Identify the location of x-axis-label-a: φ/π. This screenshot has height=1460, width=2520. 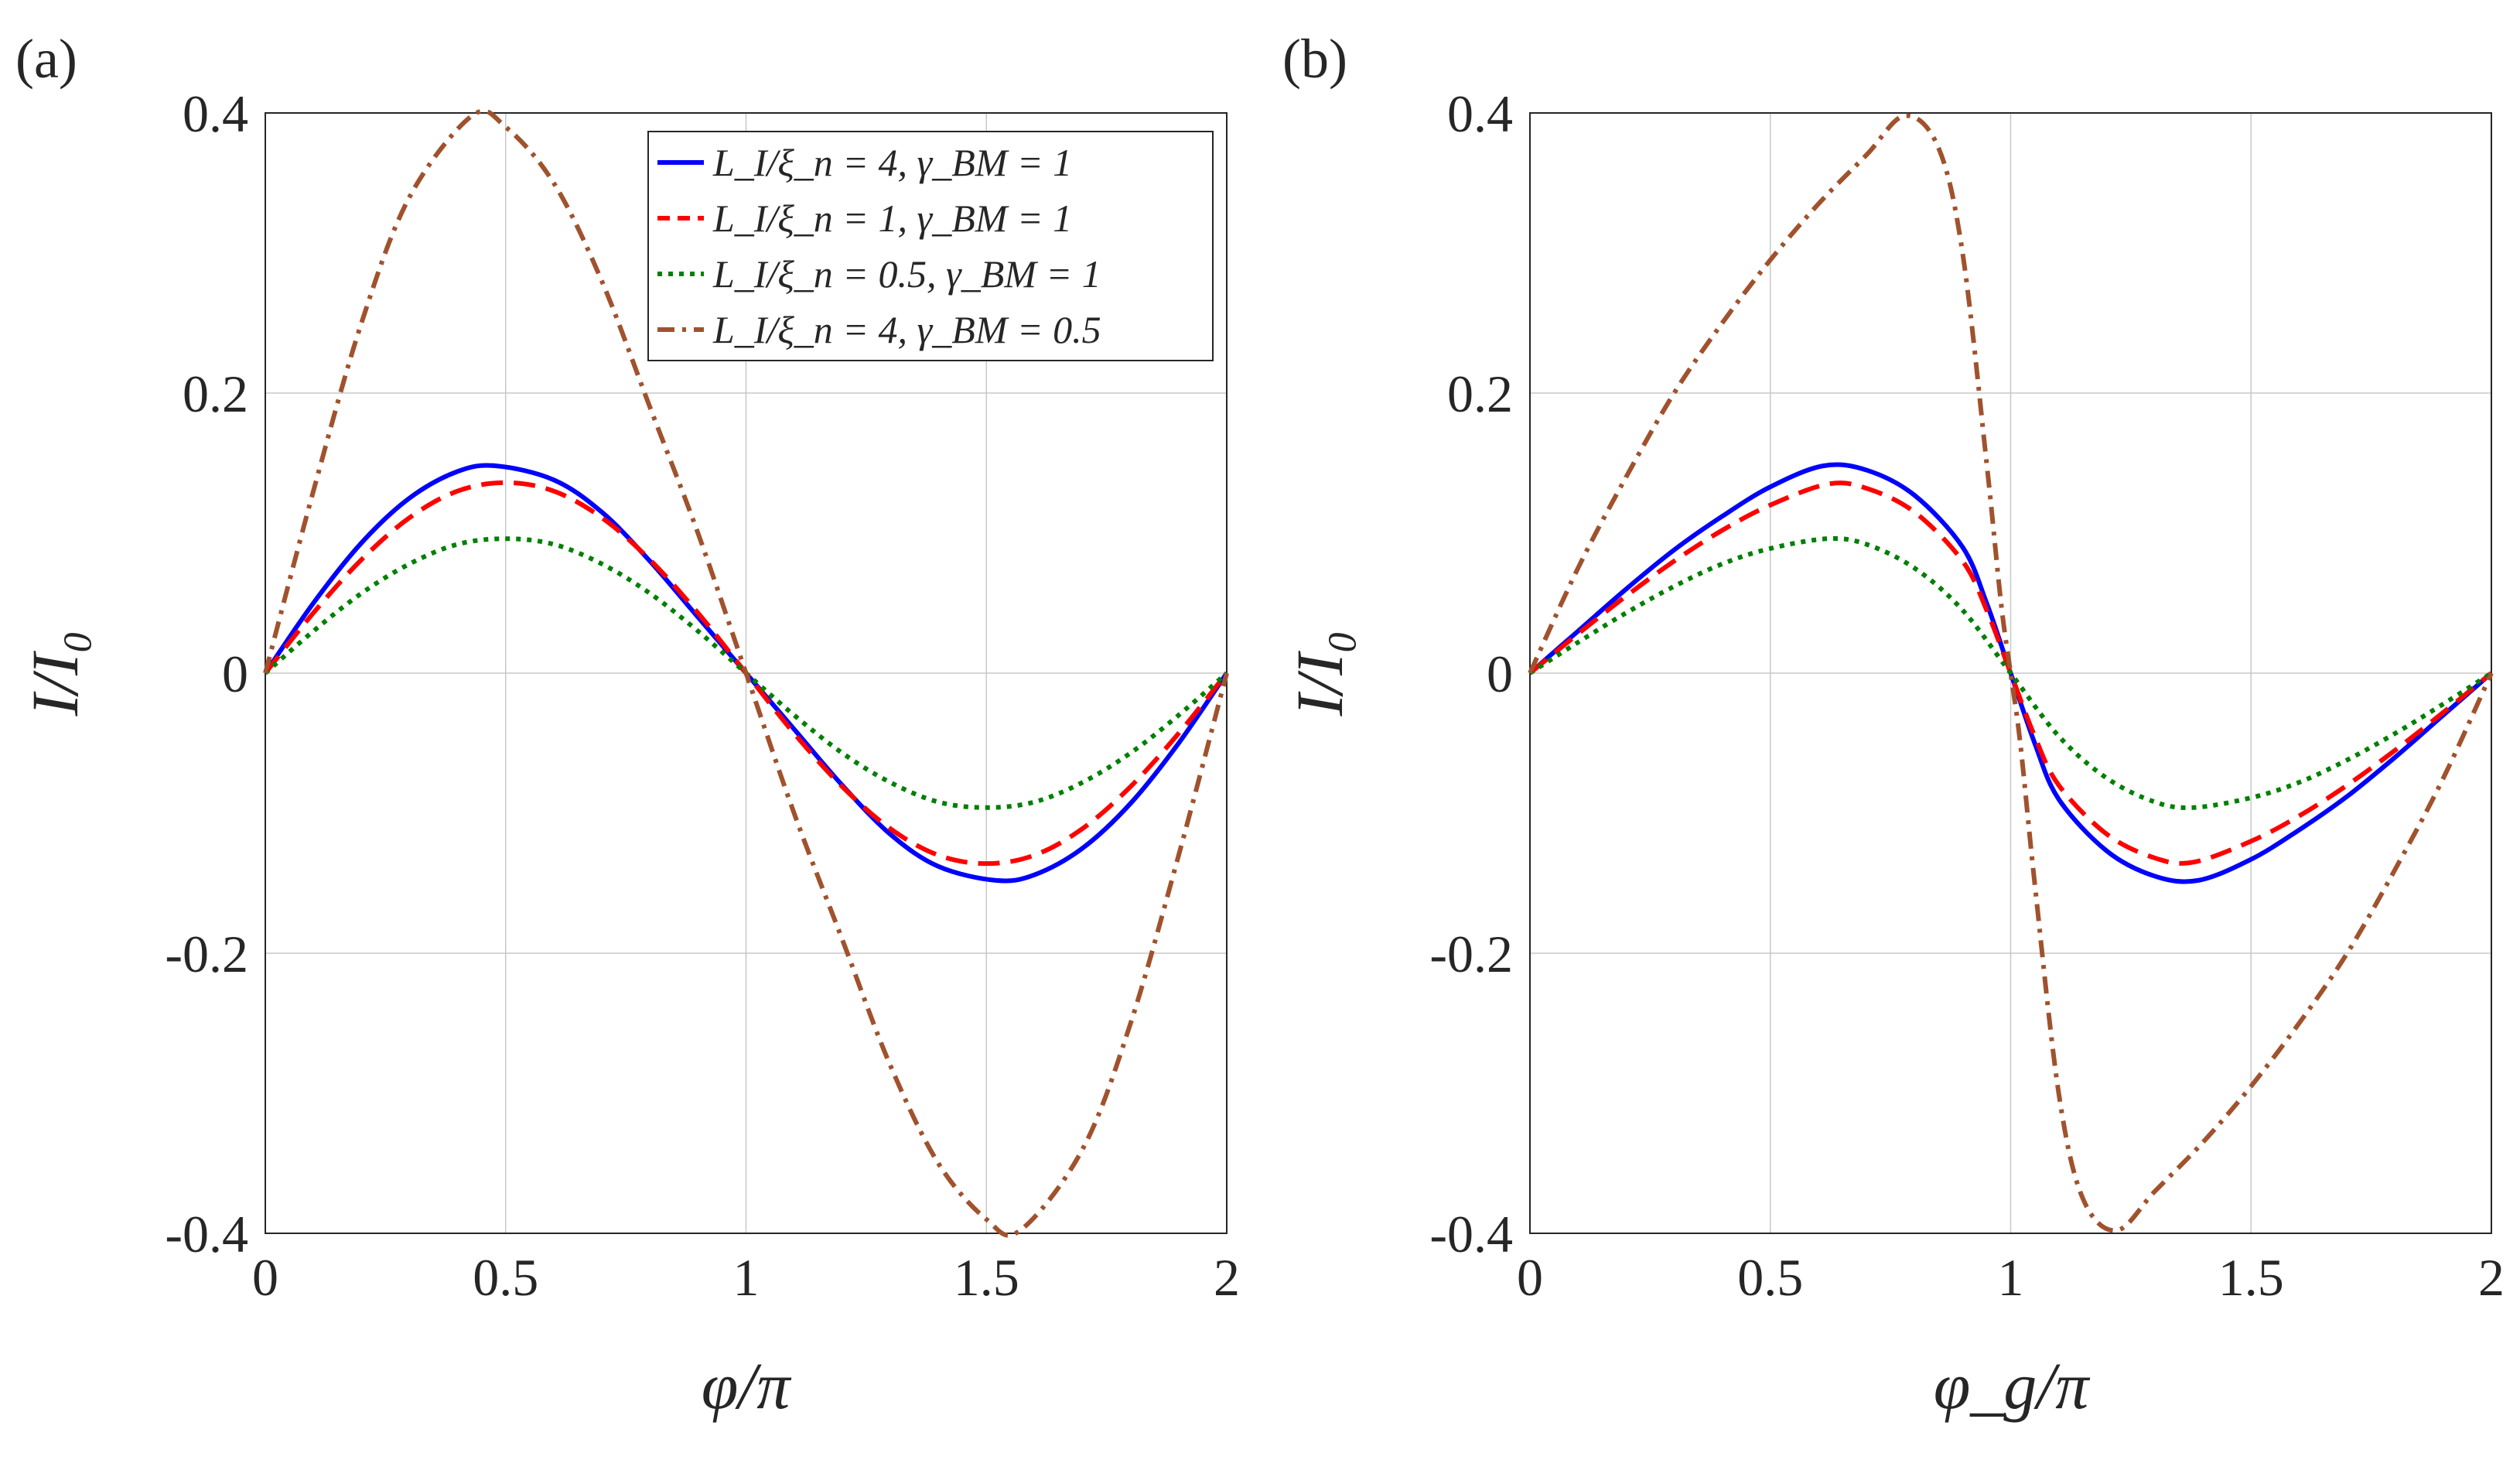
(747, 1386).